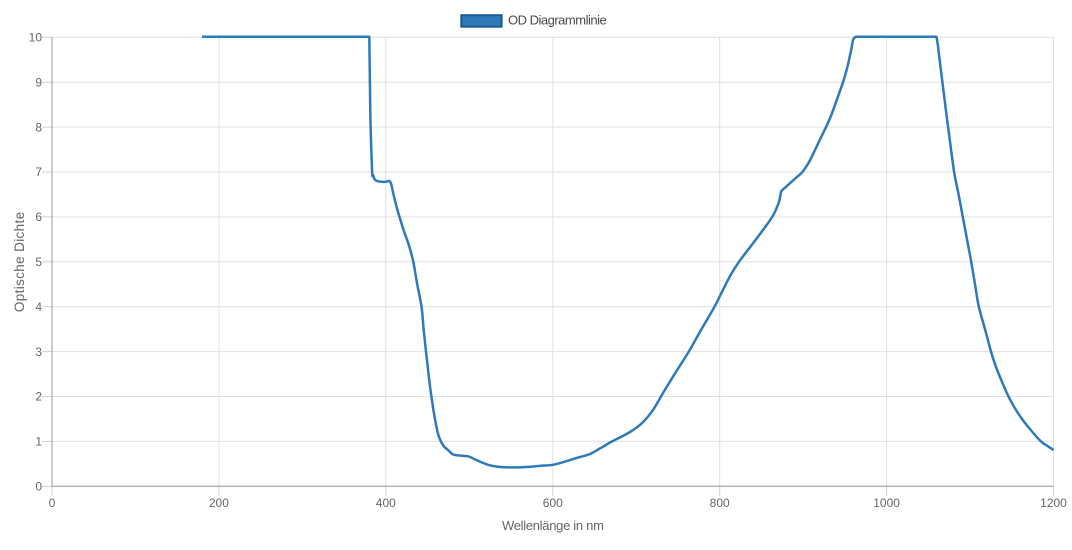  What do you see at coordinates (38, 217) in the screenshot?
I see `svg-text: 6` at bounding box center [38, 217].